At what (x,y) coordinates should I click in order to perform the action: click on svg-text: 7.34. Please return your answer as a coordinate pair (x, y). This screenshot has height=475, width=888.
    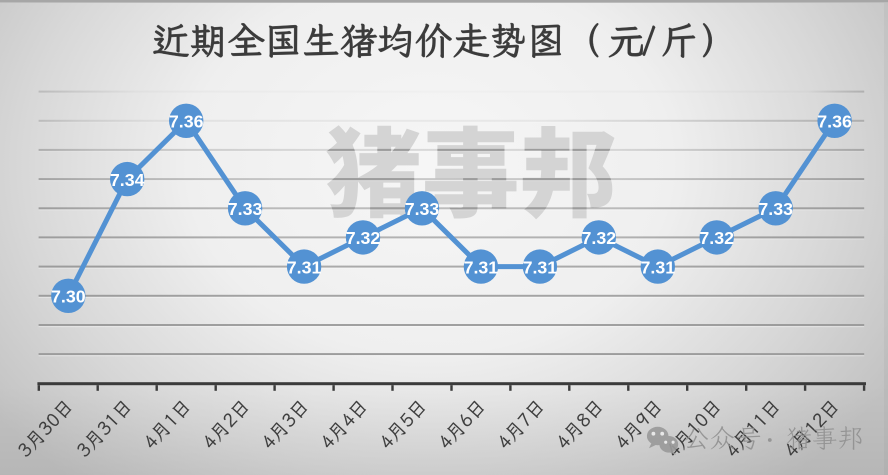
    Looking at the image, I should click on (127, 180).